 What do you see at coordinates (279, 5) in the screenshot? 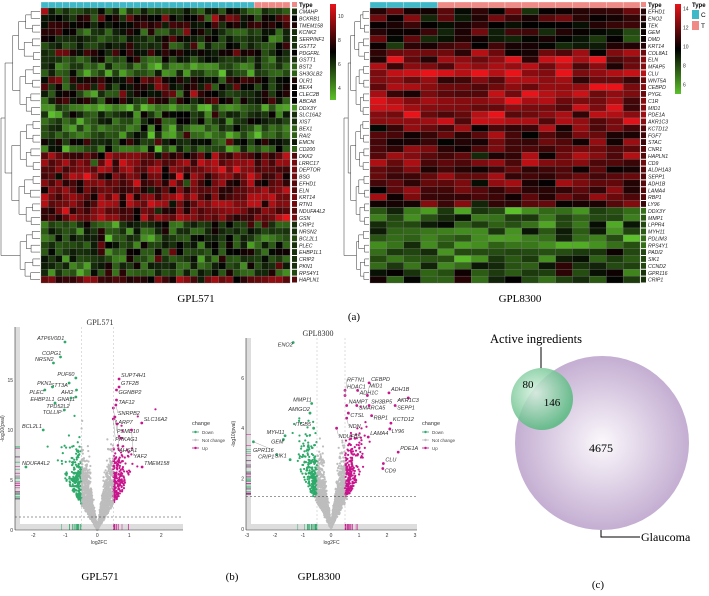
I see `type-cell-T` at bounding box center [279, 5].